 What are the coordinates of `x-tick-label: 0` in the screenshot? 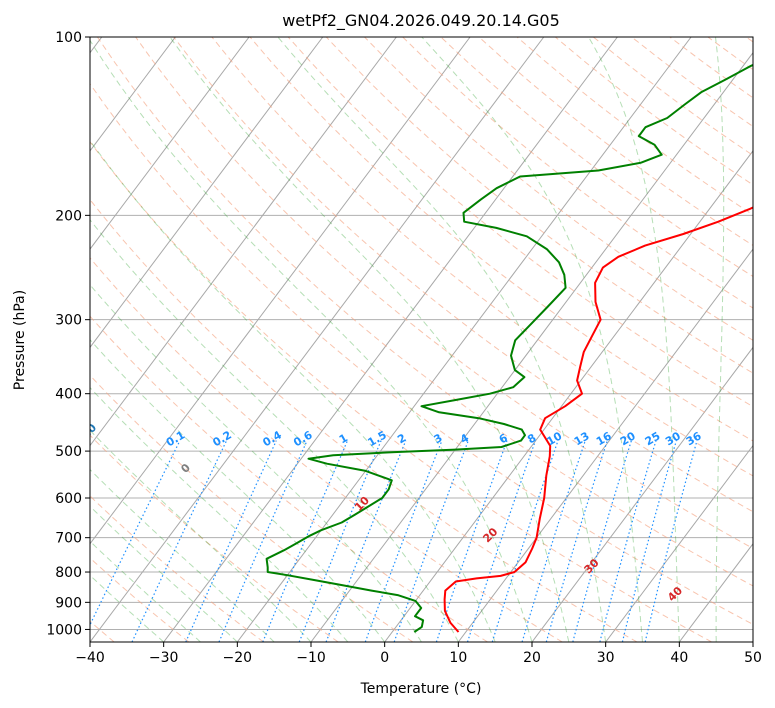 It's located at (384, 658).